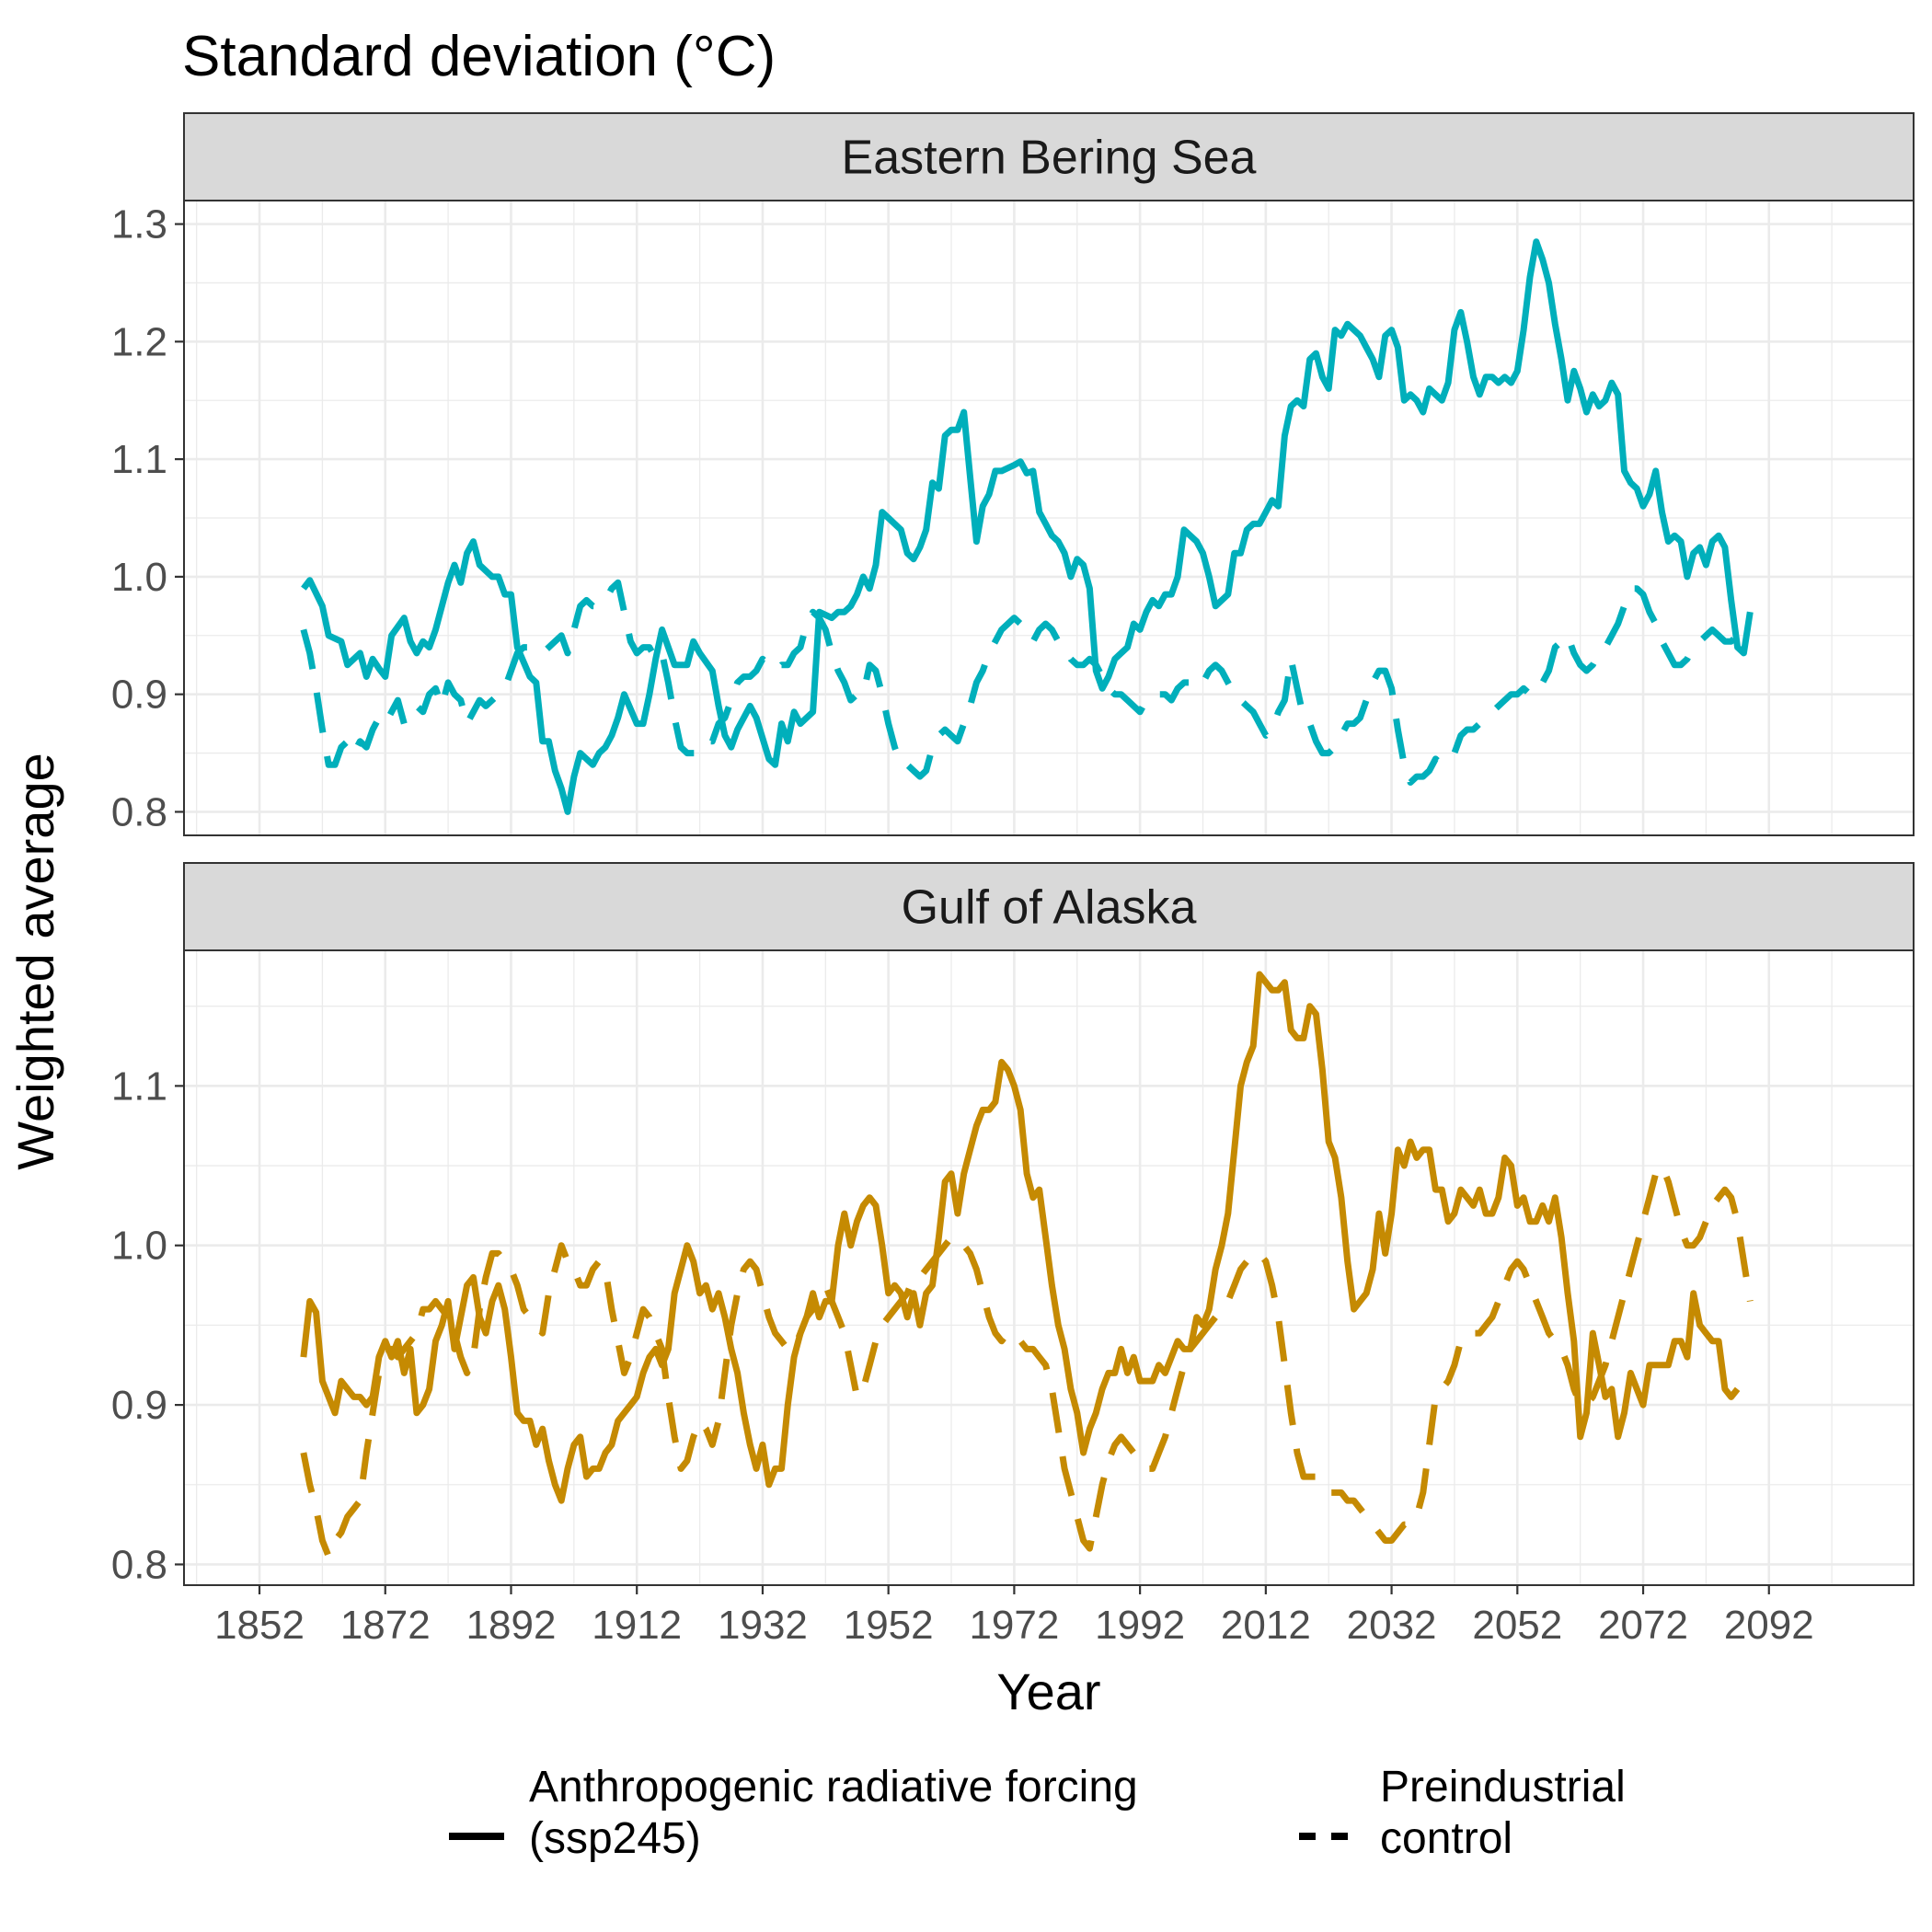 This screenshot has width=1932, height=1932. What do you see at coordinates (1643, 1625) in the screenshot?
I see `x-tick-label: 2072` at bounding box center [1643, 1625].